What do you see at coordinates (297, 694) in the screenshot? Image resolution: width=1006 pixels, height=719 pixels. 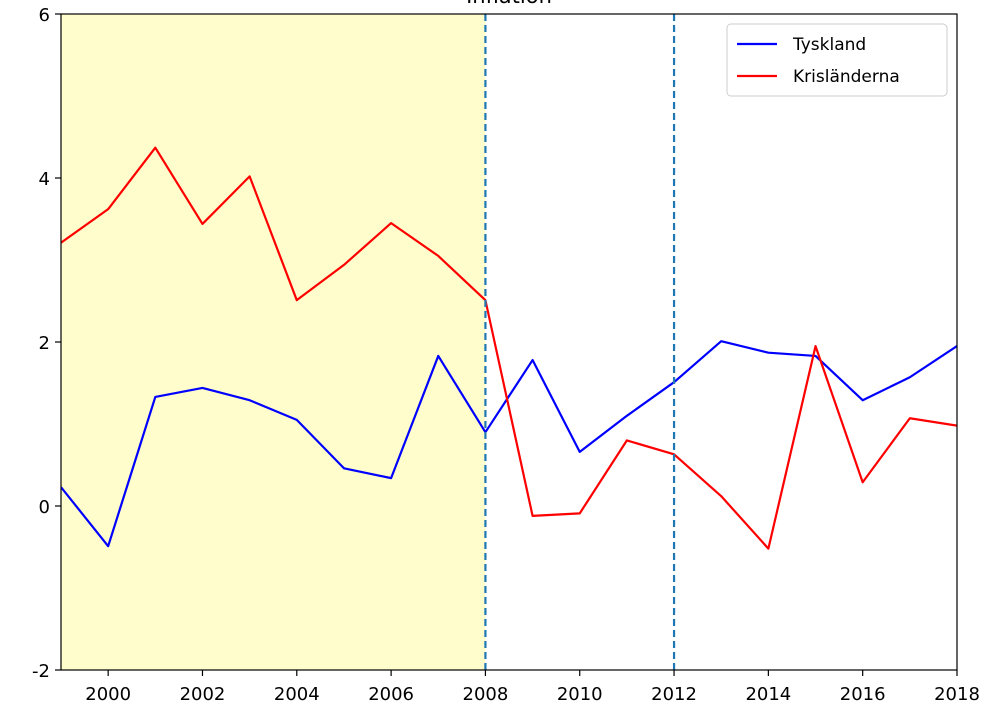 I see `x-tick-label: 2004` at bounding box center [297, 694].